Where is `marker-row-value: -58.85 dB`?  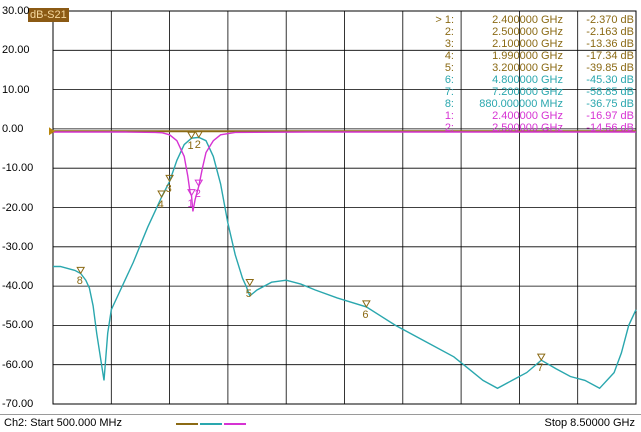
marker-row-value: -58.85 dB is located at coordinates (610, 92).